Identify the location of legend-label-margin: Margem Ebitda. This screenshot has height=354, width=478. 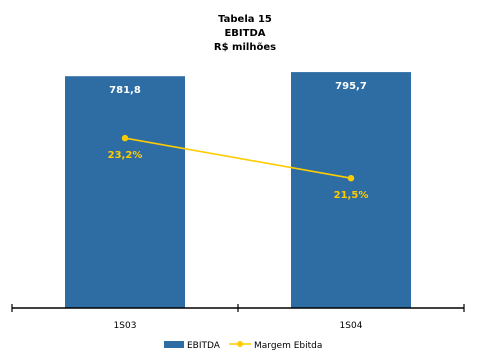
(288, 346).